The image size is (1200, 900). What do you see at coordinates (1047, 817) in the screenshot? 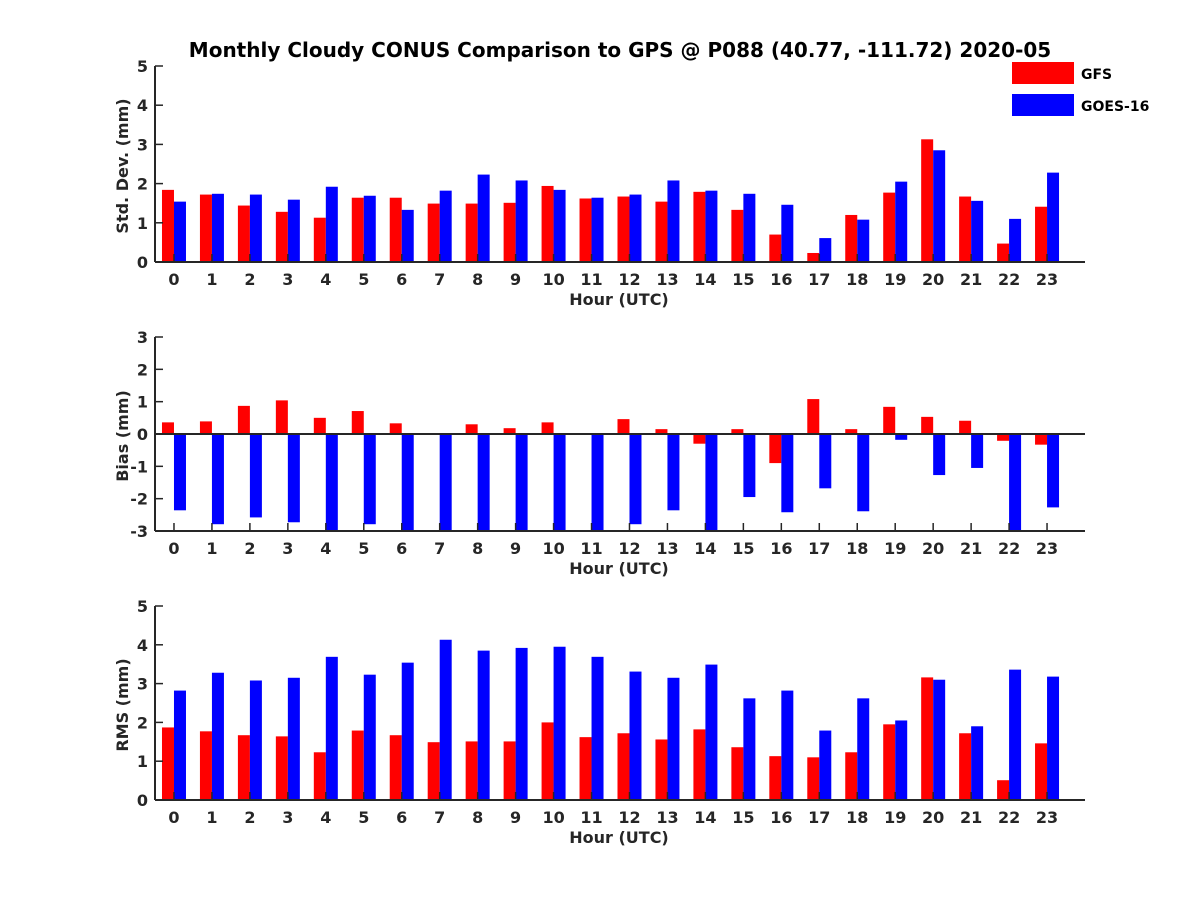
I see `x-tick-label: 23` at bounding box center [1047, 817].